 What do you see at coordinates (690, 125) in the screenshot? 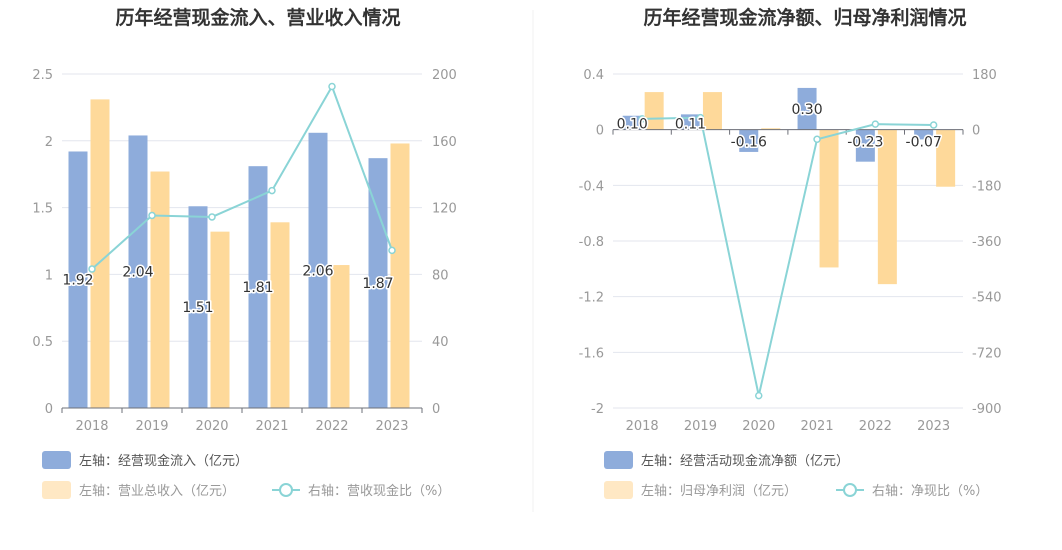
I see `bar-data-label: 0.11` at bounding box center [690, 125].